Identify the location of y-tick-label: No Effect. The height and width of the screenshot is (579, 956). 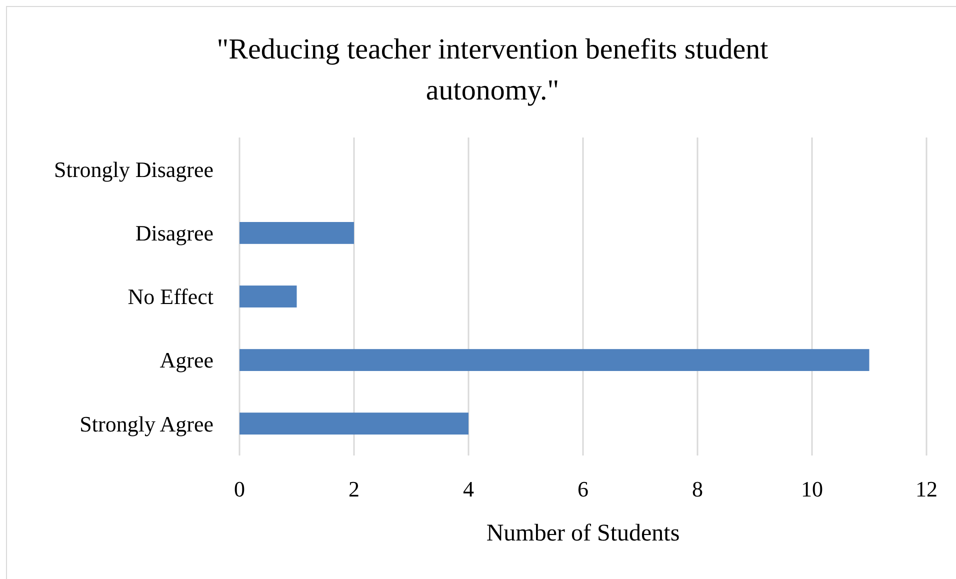
(171, 297).